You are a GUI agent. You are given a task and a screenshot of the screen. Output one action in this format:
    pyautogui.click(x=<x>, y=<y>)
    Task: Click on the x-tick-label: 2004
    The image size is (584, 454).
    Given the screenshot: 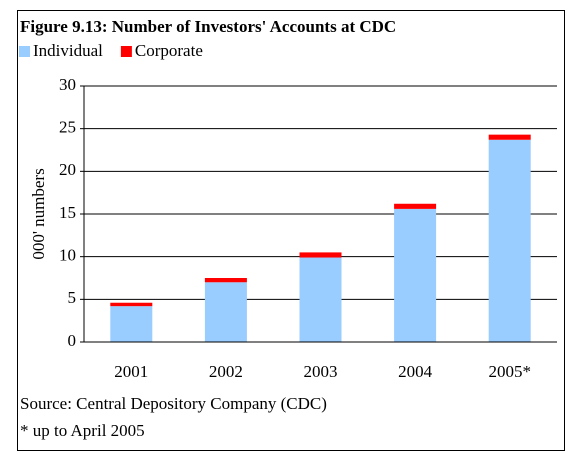 What is the action you would take?
    pyautogui.click(x=415, y=371)
    